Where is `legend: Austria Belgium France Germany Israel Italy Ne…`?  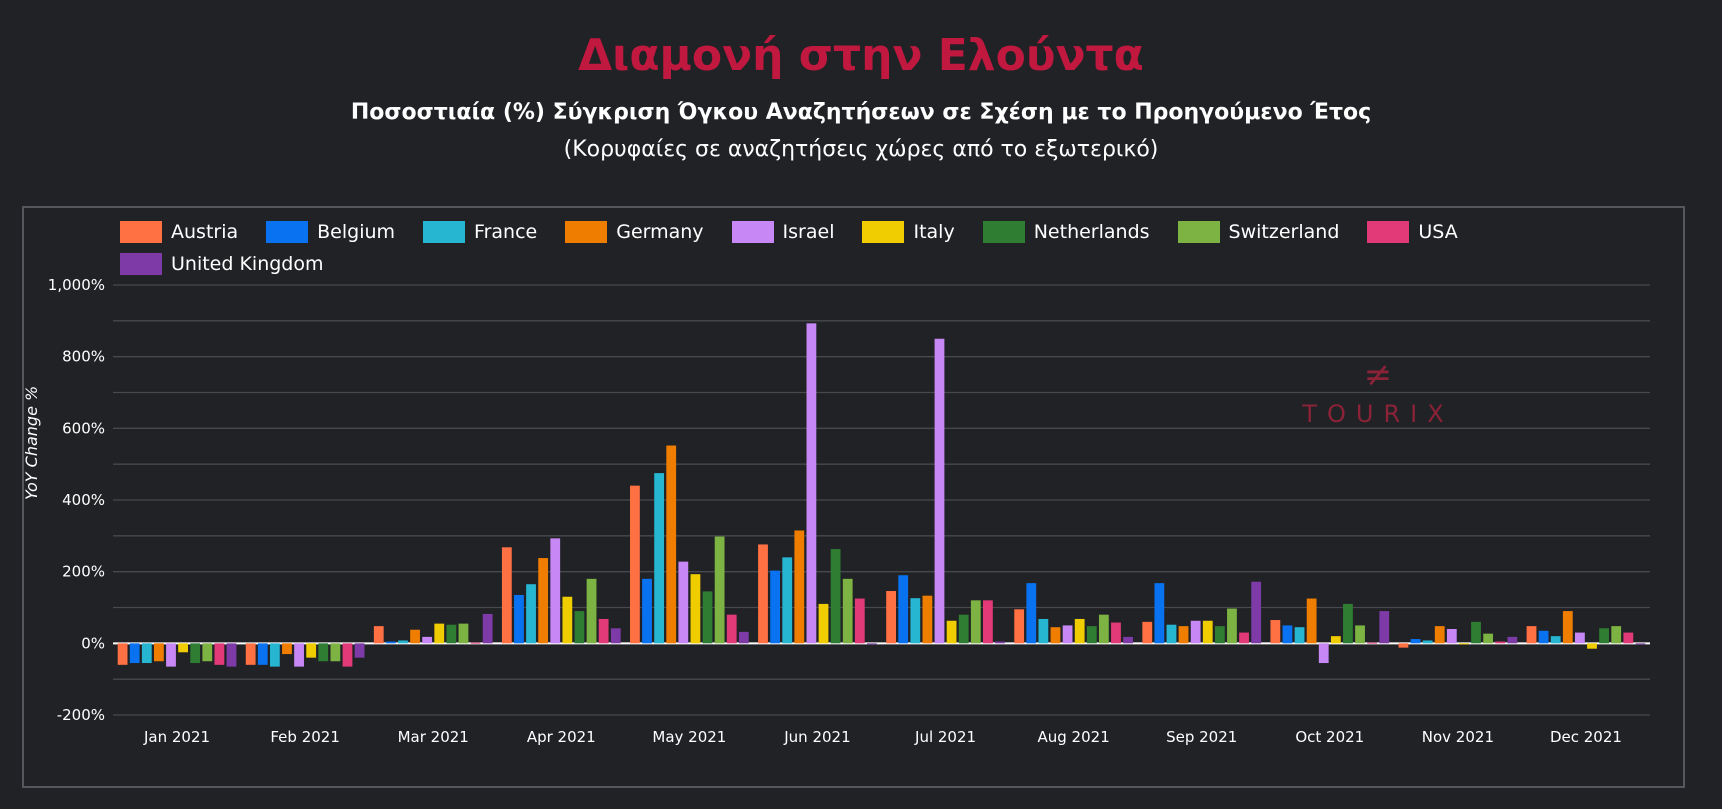 legend: Austria Belgium France Germany Israel Italy Ne… is located at coordinates (845, 248).